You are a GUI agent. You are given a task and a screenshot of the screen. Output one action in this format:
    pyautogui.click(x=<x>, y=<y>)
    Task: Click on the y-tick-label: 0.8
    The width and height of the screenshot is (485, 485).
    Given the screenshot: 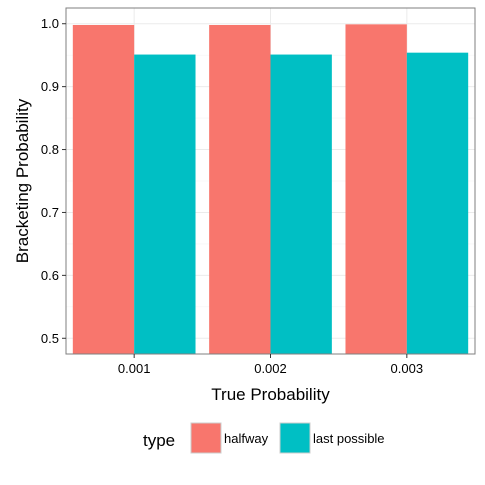 What is the action you would take?
    pyautogui.click(x=50, y=149)
    